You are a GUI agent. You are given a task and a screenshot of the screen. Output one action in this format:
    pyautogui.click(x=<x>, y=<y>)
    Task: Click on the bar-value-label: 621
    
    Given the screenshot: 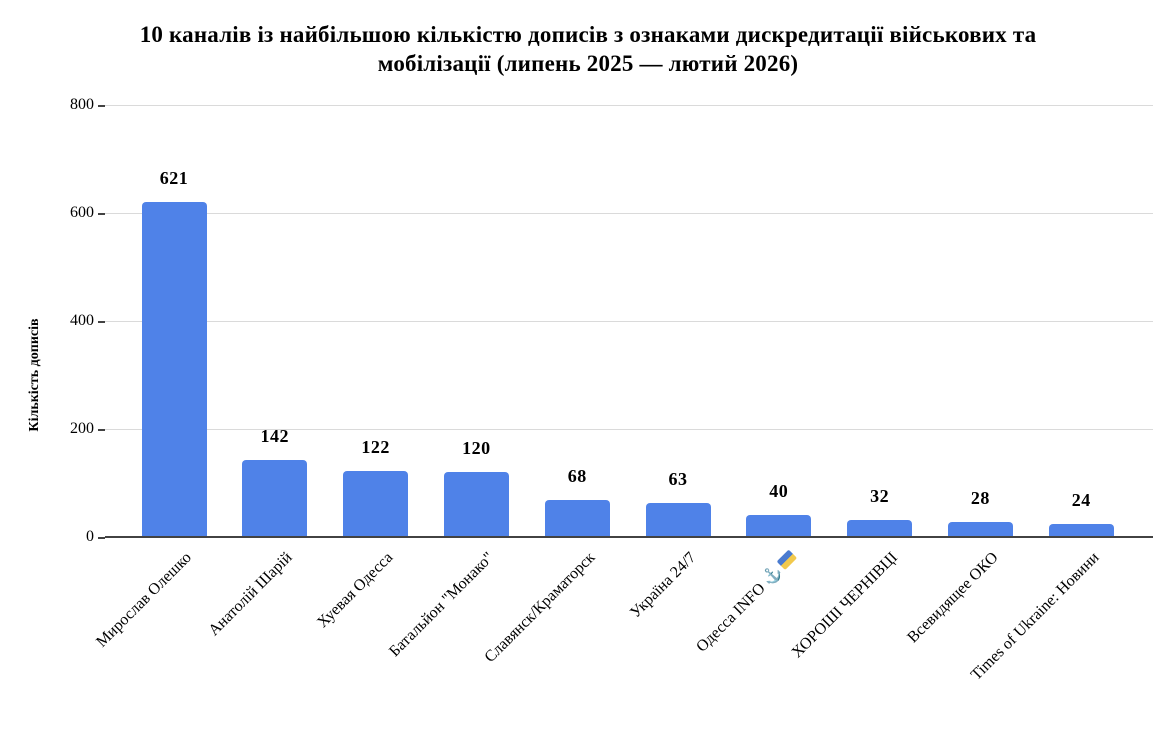 What is the action you would take?
    pyautogui.click(x=174, y=177)
    